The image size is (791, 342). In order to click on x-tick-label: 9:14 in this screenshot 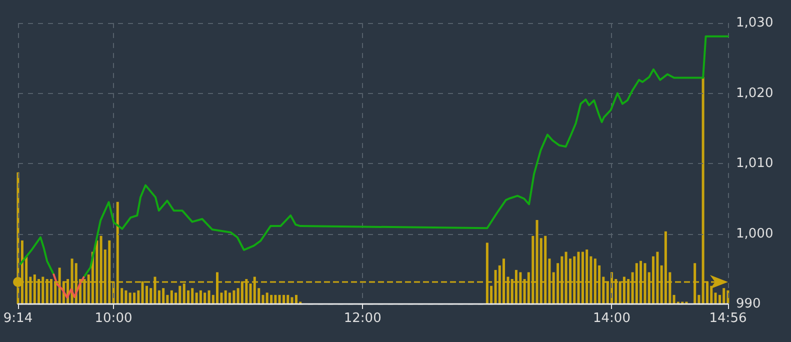, I will do `click(18, 318)`.